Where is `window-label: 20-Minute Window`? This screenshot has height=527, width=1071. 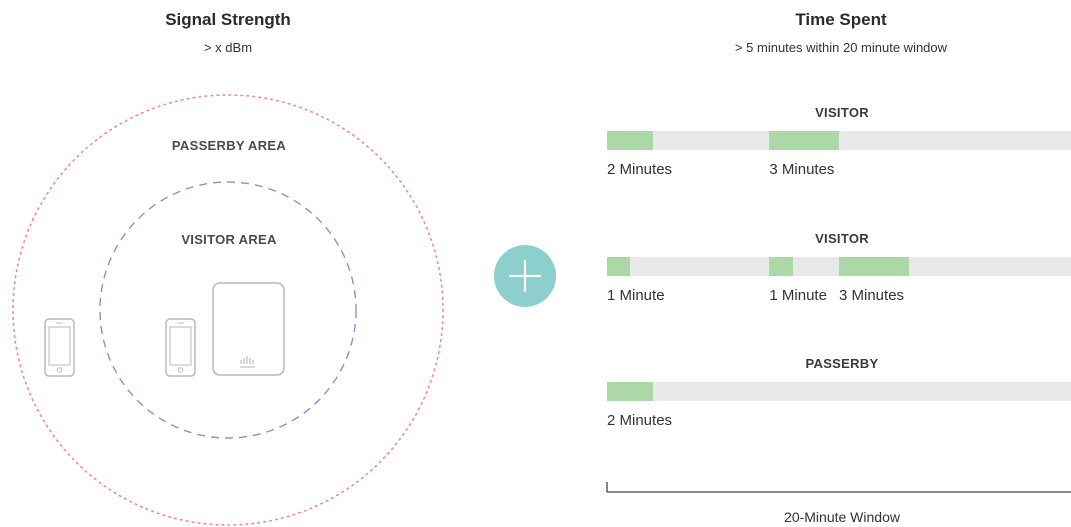 window-label: 20-Minute Window is located at coordinates (842, 517).